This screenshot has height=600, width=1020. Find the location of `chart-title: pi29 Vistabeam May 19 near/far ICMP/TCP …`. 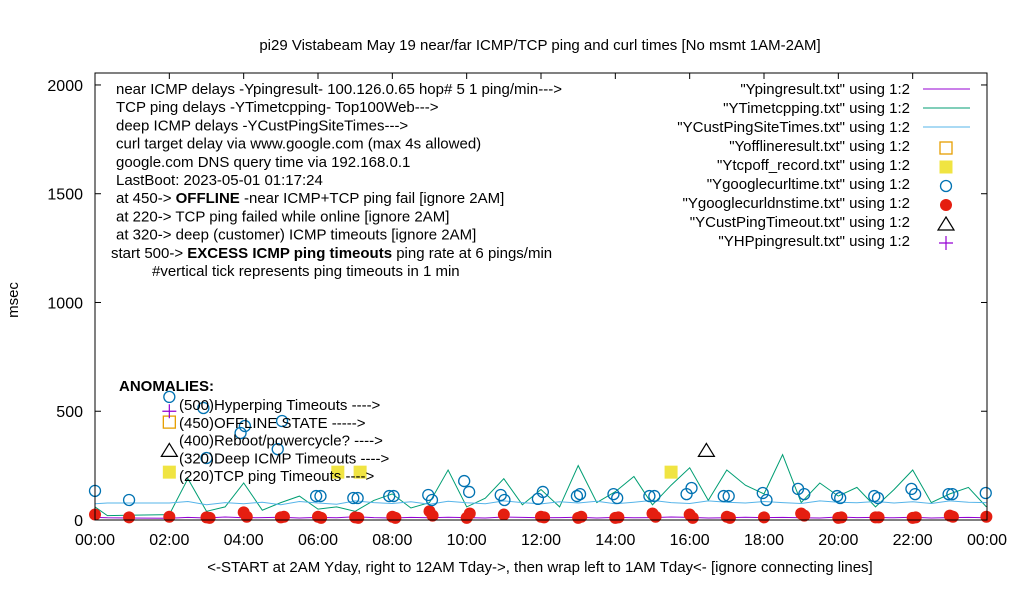

chart-title: pi29 Vistabeam May 19 near/far ICMP/TCP … is located at coordinates (539, 45).